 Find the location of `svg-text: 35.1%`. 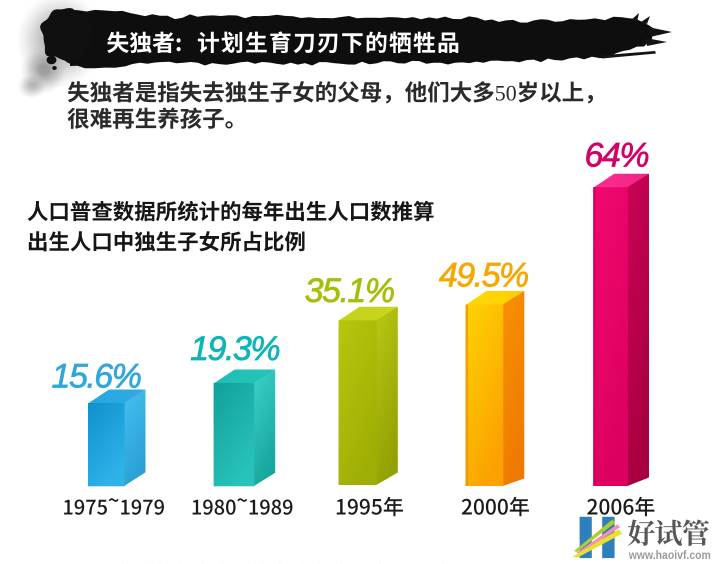

svg-text: 35.1% is located at coordinates (349, 291).